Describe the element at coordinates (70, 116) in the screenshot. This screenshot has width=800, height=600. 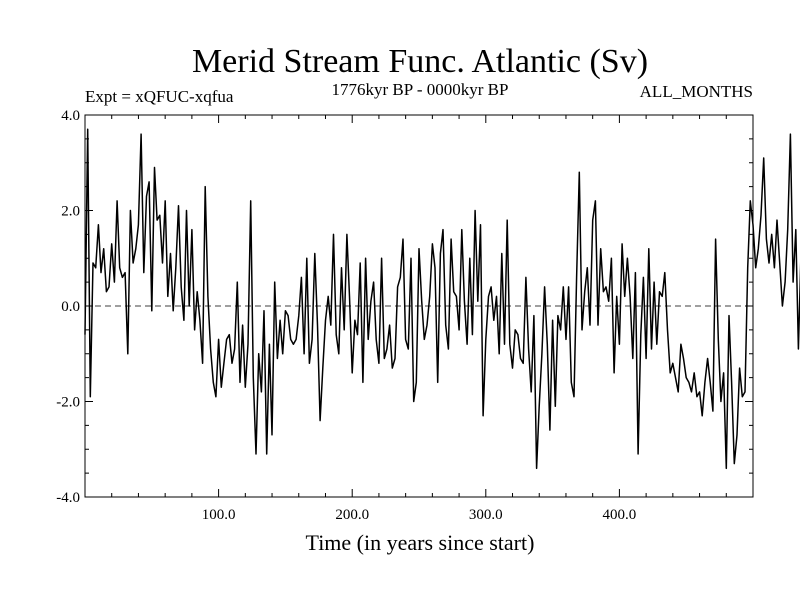
I see `y-tick-label: 4.0` at that location.